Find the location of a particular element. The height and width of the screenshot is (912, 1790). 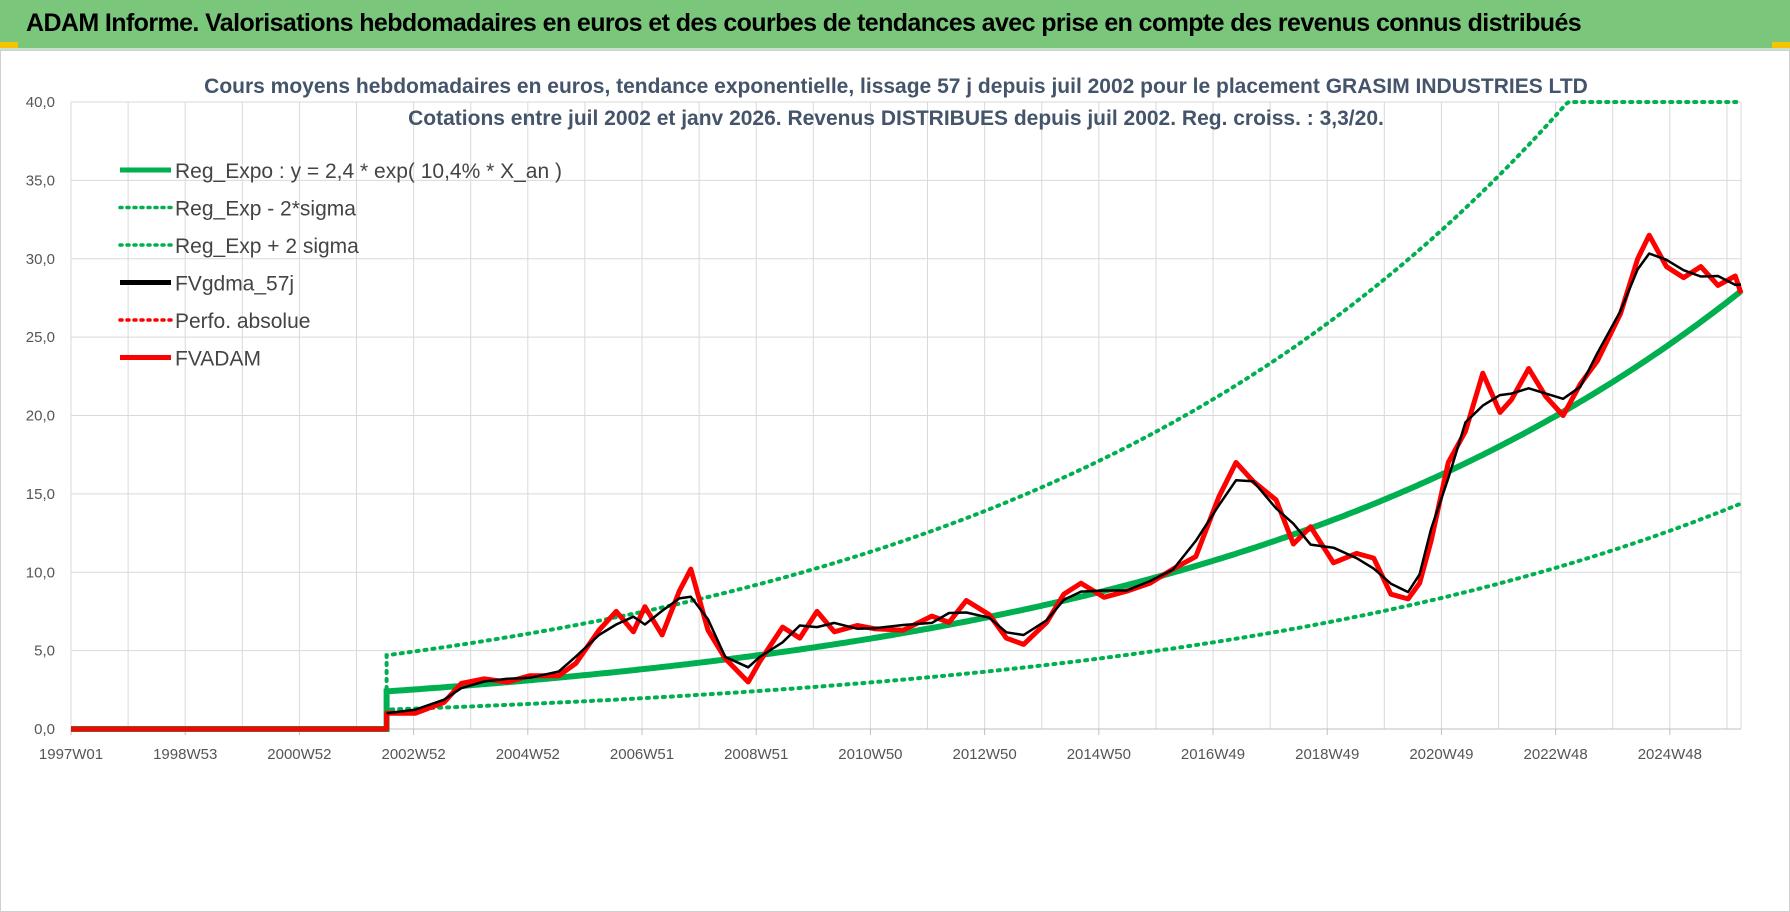

legend-label: FVADAM is located at coordinates (218, 359).